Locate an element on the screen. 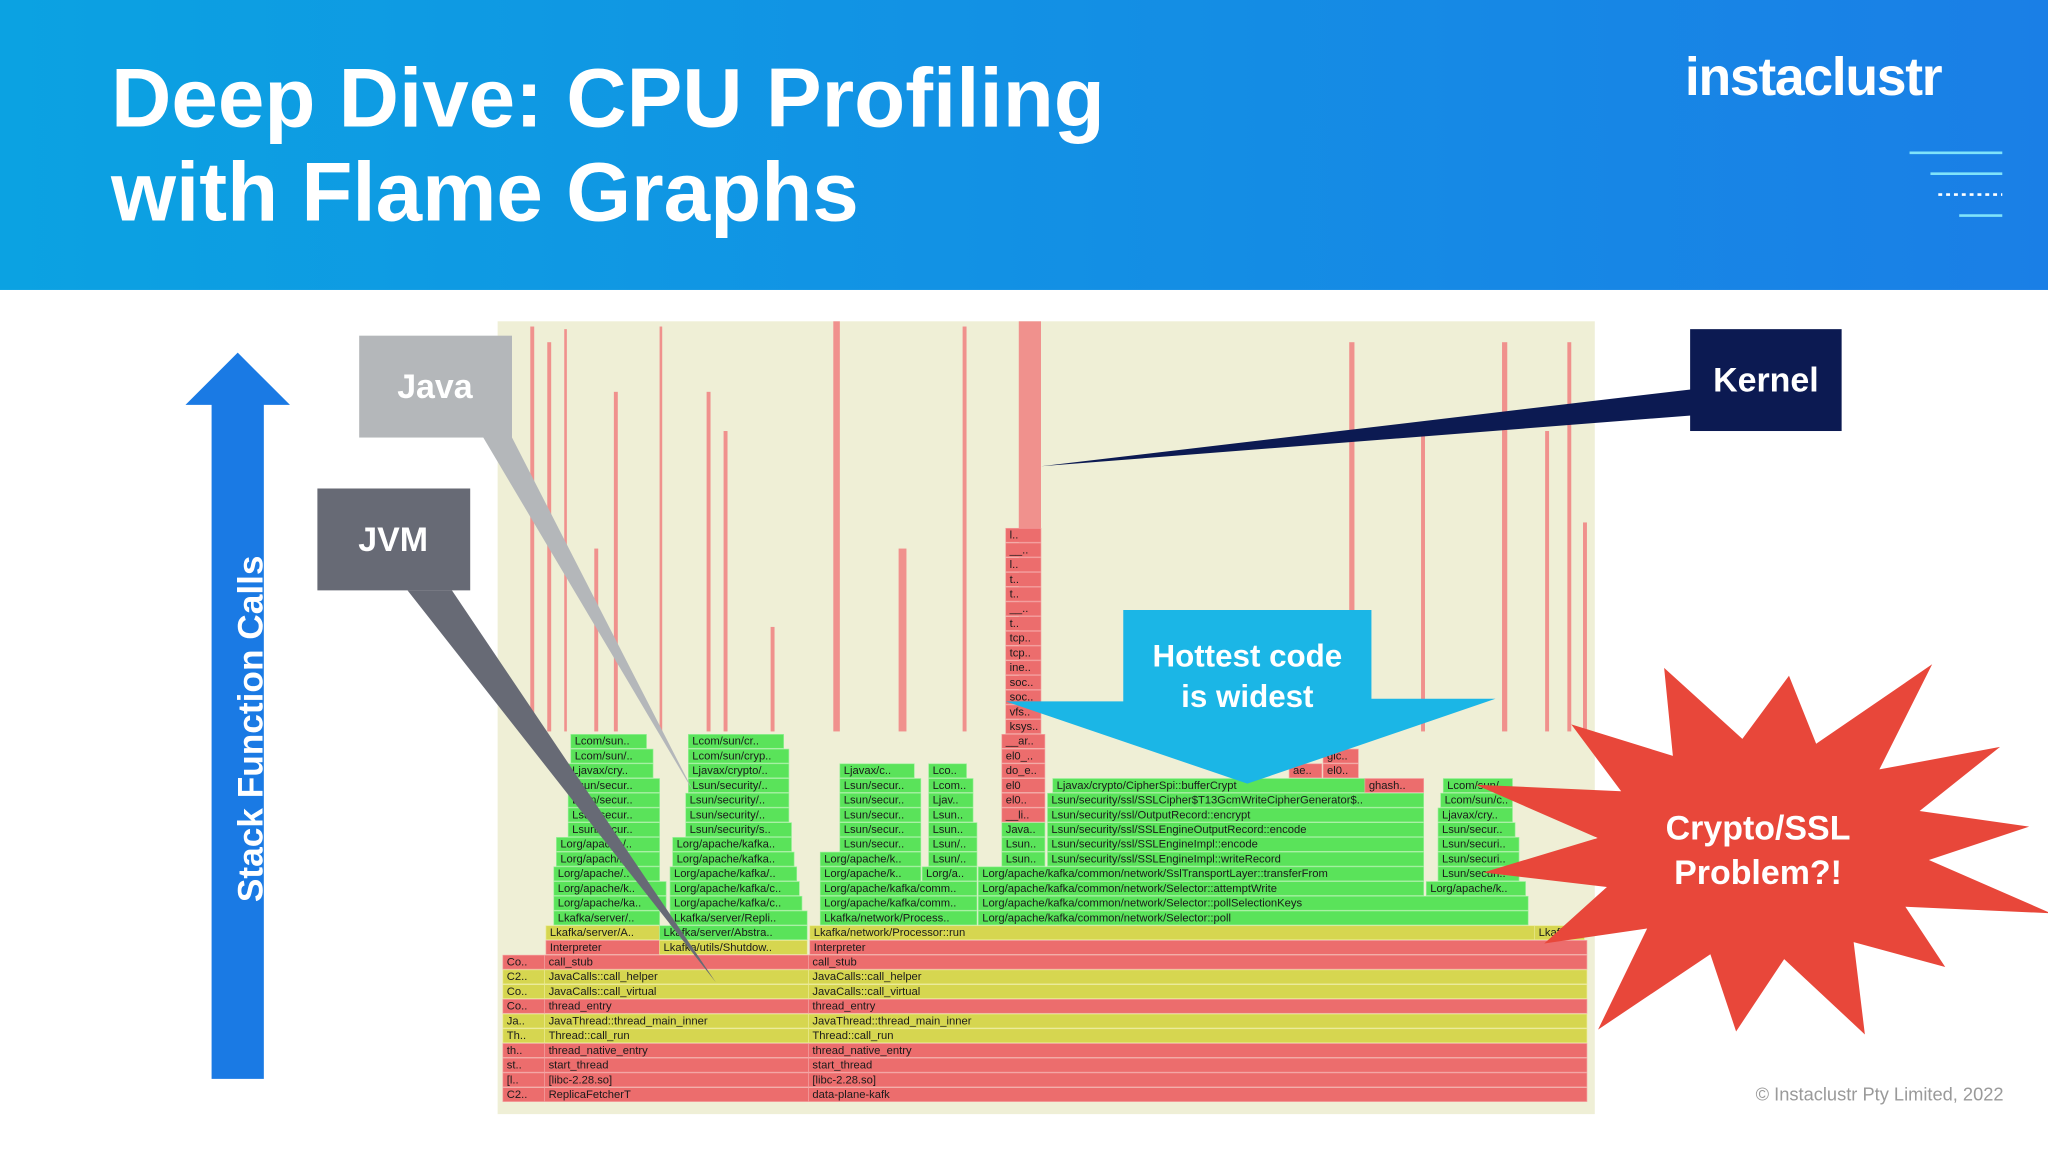 This screenshot has height=1152, width=2048. flame-frame-label: [l.. is located at coordinates (513, 1080).